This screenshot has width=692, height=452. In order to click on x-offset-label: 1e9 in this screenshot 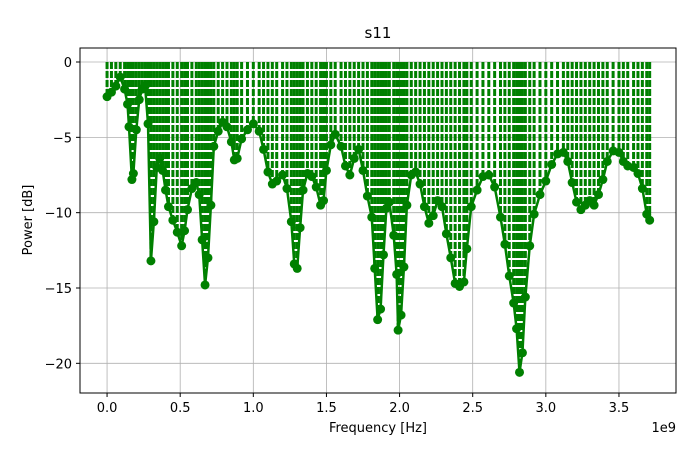, I will do `click(663, 428)`.